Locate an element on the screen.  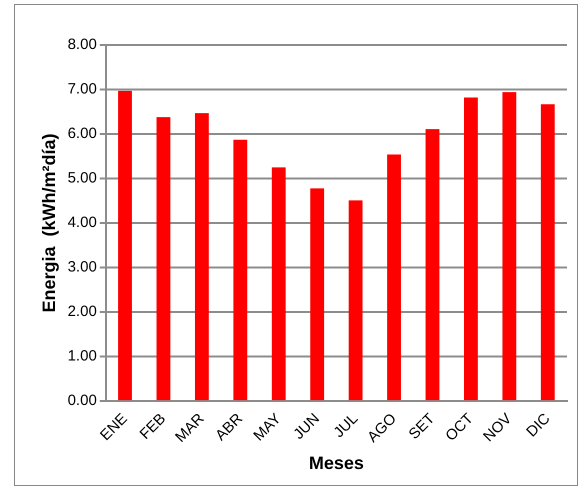
x-tick-label: JUL is located at coordinates (346, 426).